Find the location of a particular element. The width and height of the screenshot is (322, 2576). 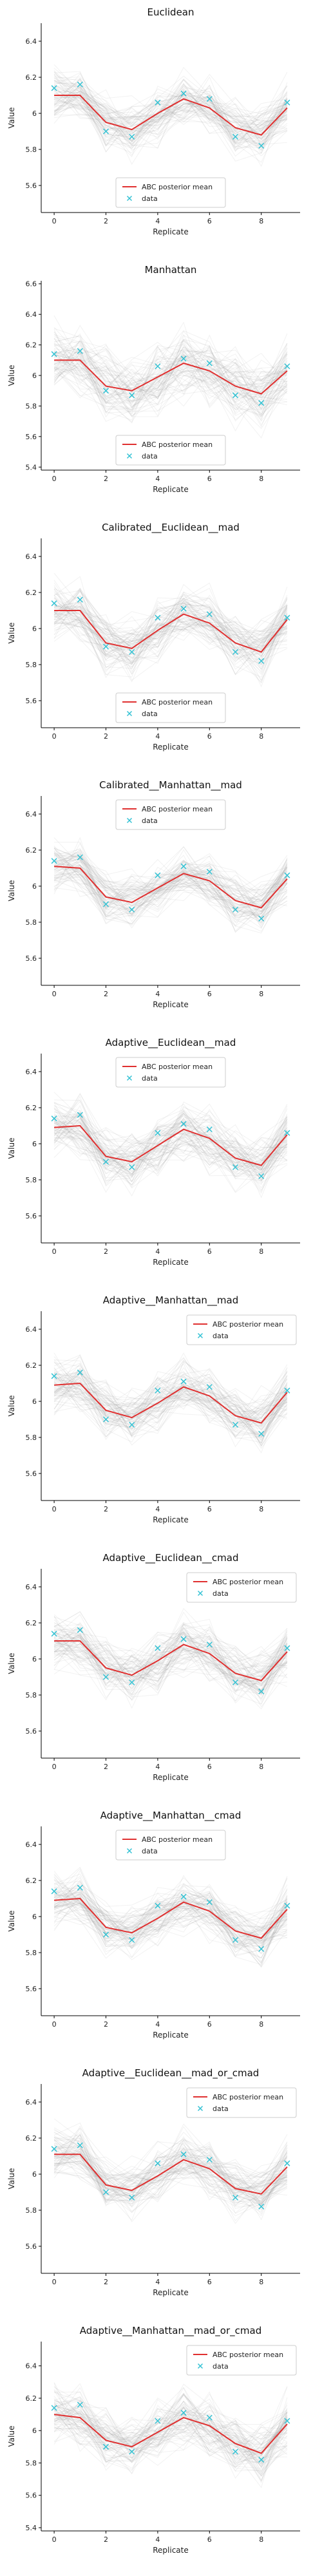

chart-title: Adaptive__Euclidean__mad is located at coordinates (171, 1043).